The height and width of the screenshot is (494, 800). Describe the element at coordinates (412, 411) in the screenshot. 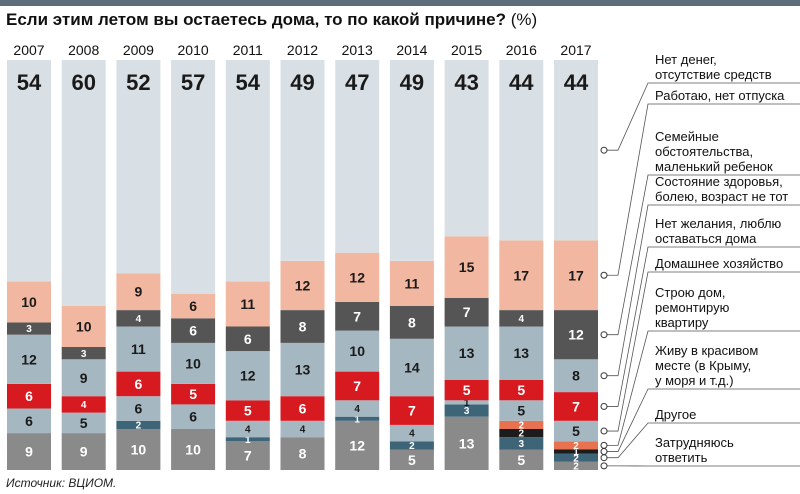

I see `data-label-2014-5: 7` at that location.